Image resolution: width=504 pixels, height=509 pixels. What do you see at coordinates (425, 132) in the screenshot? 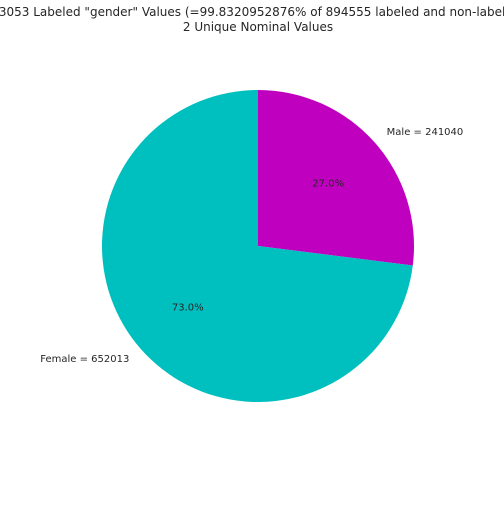
I see `pie-slice-category-label: Male = 241040` at bounding box center [425, 132].